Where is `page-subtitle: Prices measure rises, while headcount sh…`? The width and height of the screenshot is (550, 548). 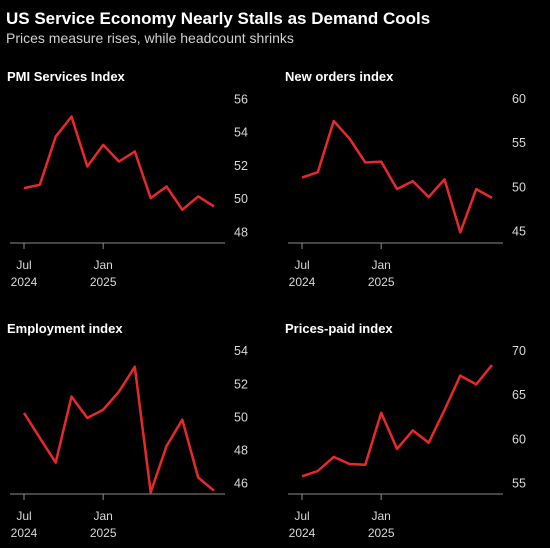
page-subtitle: Prices measure rises, while headcount sh… is located at coordinates (150, 38).